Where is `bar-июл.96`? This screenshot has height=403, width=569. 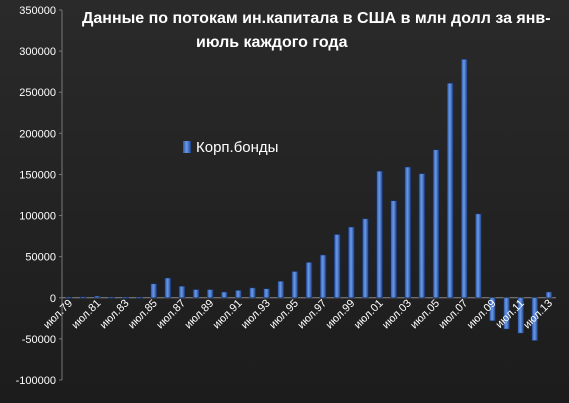
bar-июл.96 is located at coordinates (309, 280).